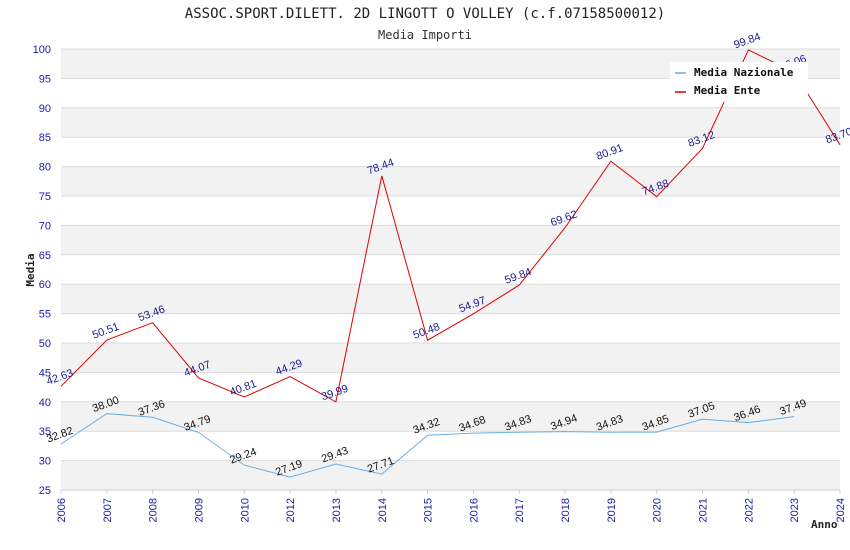  I want to click on legend-entry-ente: Media Ente, so click(727, 90).